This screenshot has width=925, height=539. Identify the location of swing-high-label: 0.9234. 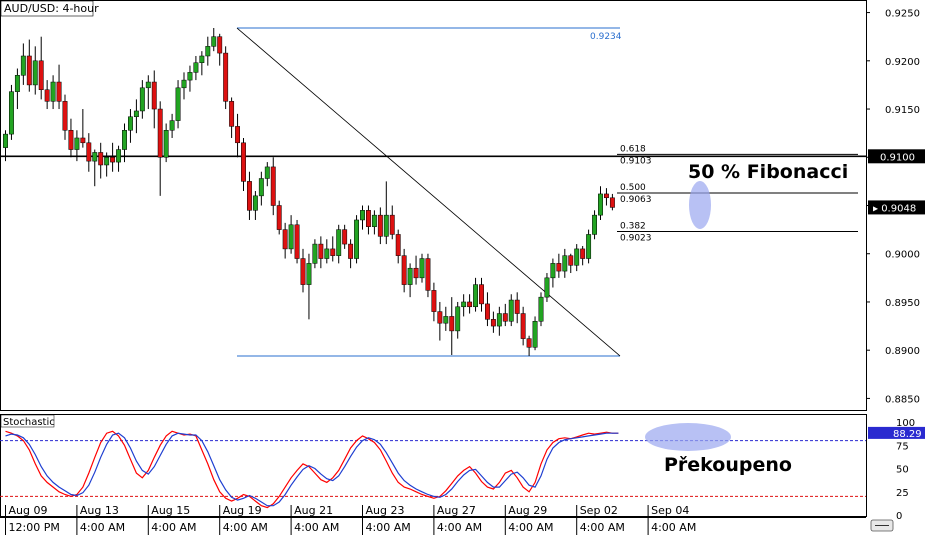
(606, 37).